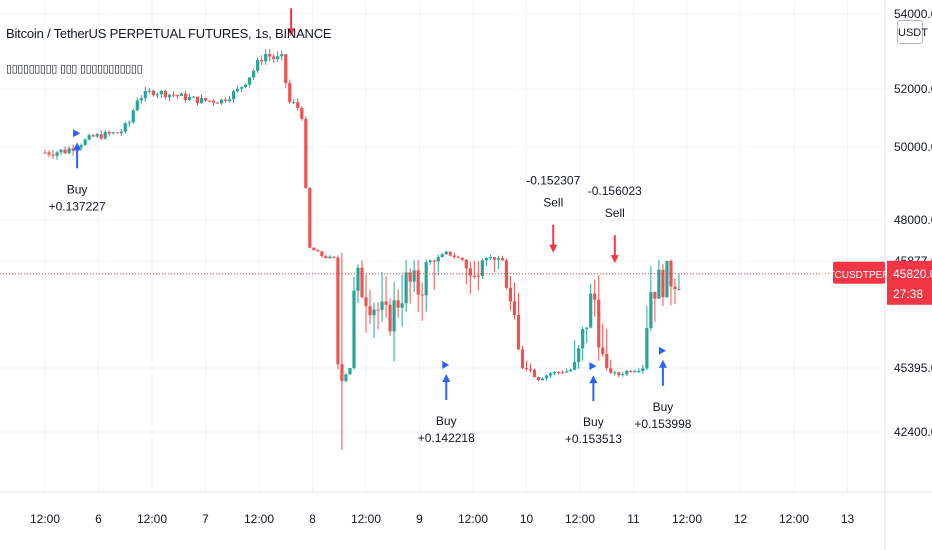 This screenshot has width=932, height=550. Describe the element at coordinates (741, 519) in the screenshot. I see `x-tick-label: 12` at that location.